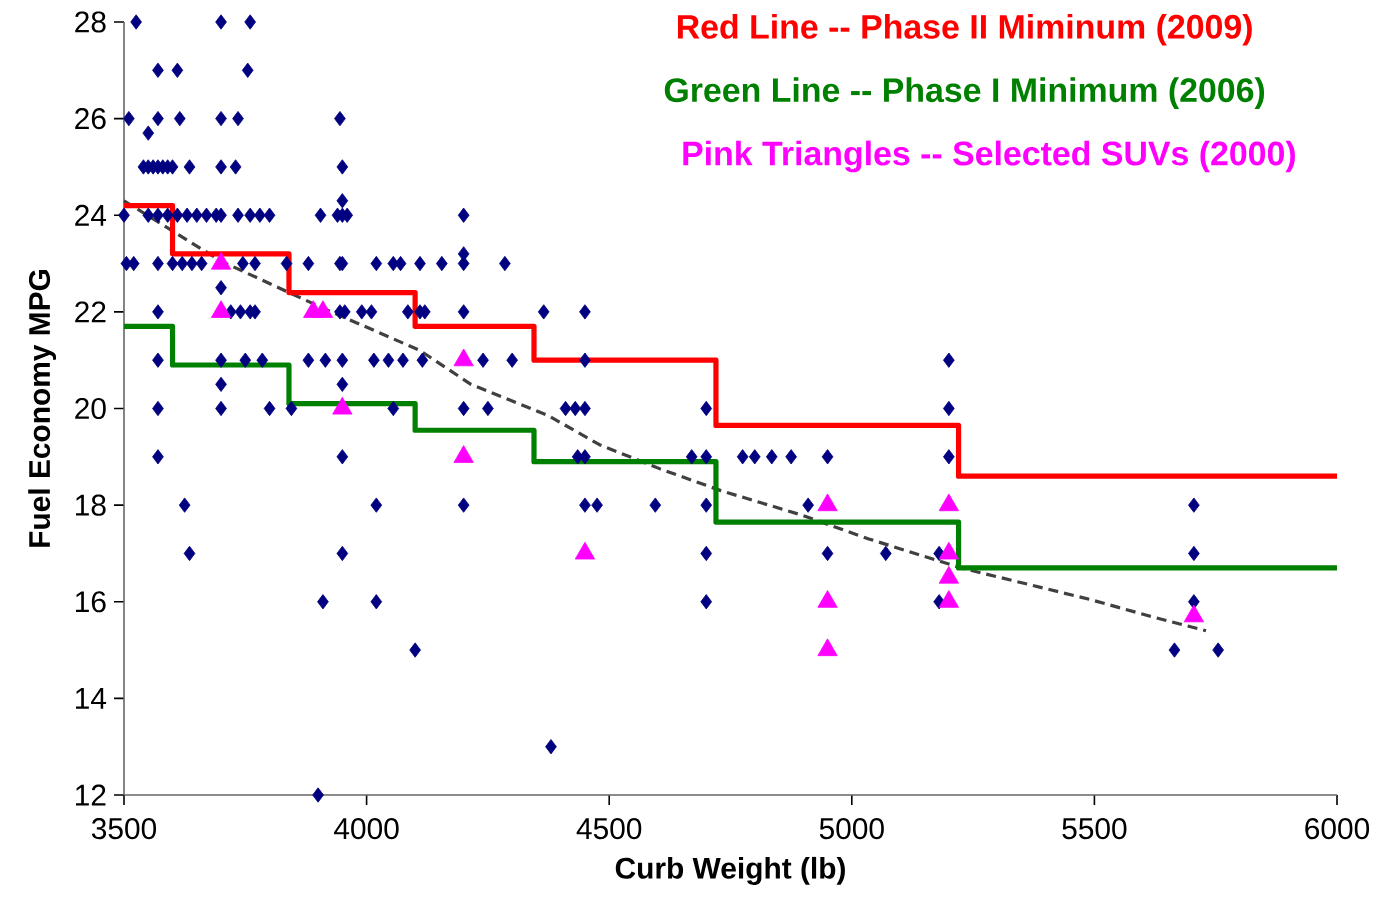 This screenshot has width=1380, height=918. I want to click on text: Green Line -- Phase I Minimum (2006), so click(964, 93).